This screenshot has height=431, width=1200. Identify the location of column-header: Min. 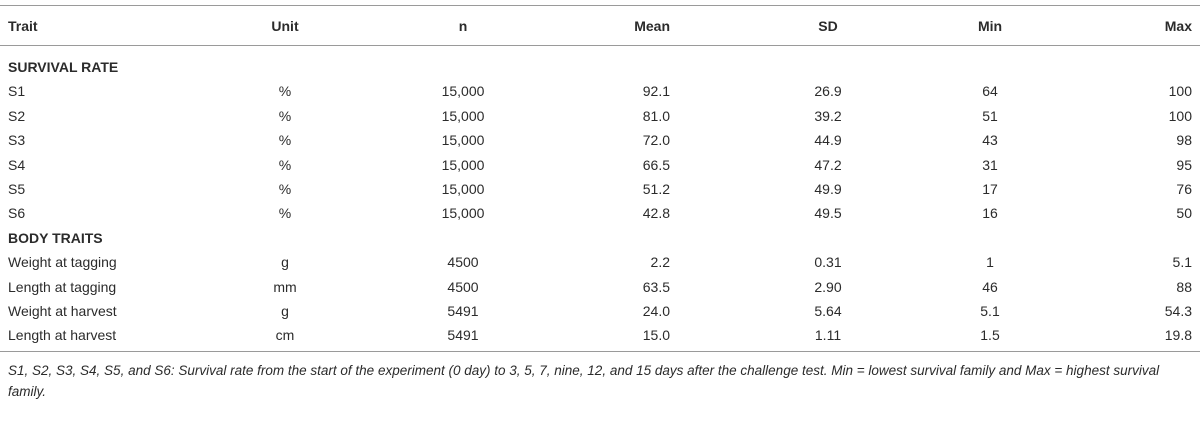
(990, 26).